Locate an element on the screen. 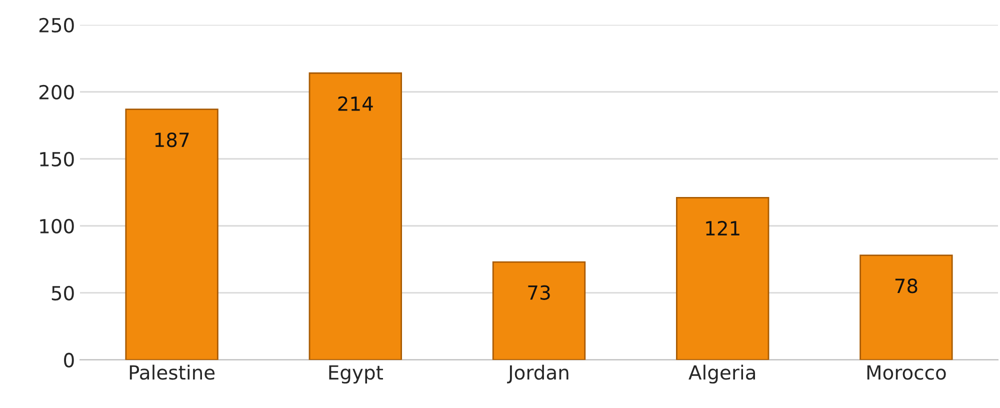  x-tick-label: Egypt is located at coordinates (356, 374).